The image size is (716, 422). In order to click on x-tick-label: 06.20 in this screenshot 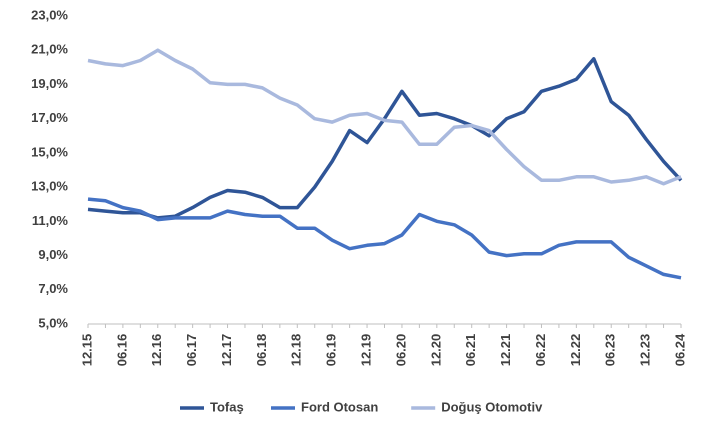, I will do `click(400, 350)`.